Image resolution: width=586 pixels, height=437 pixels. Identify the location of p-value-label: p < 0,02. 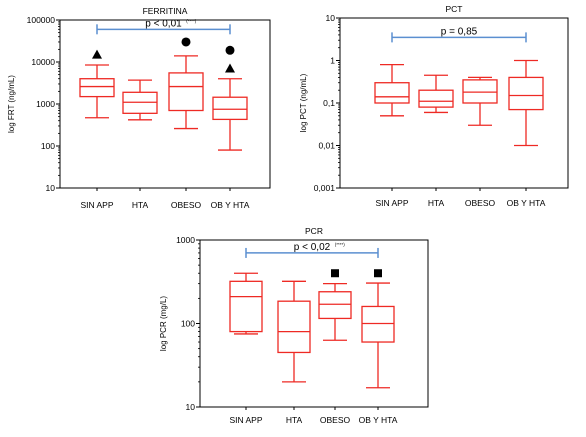
(312, 247).